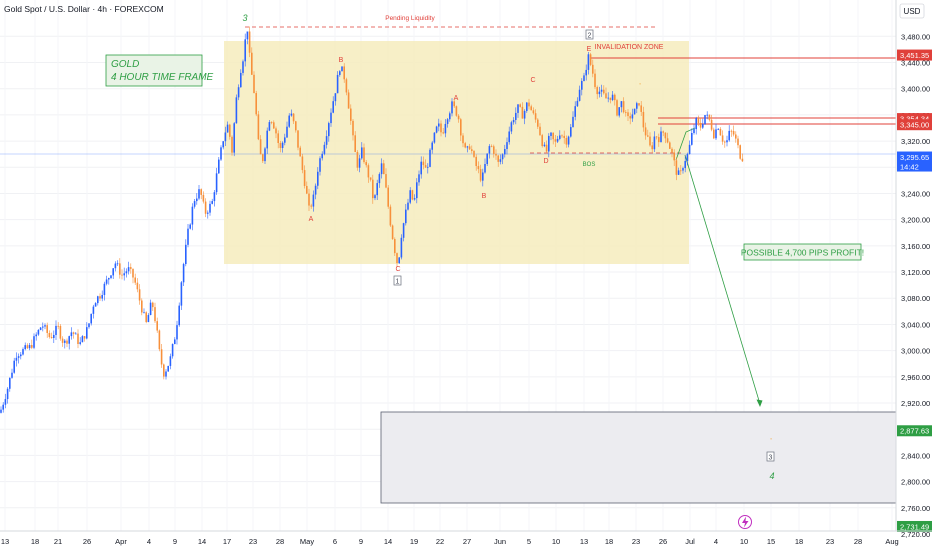 This screenshot has width=932, height=550. What do you see at coordinates (915, 508) in the screenshot?
I see `y-tick-label: 2,760.00` at bounding box center [915, 508].